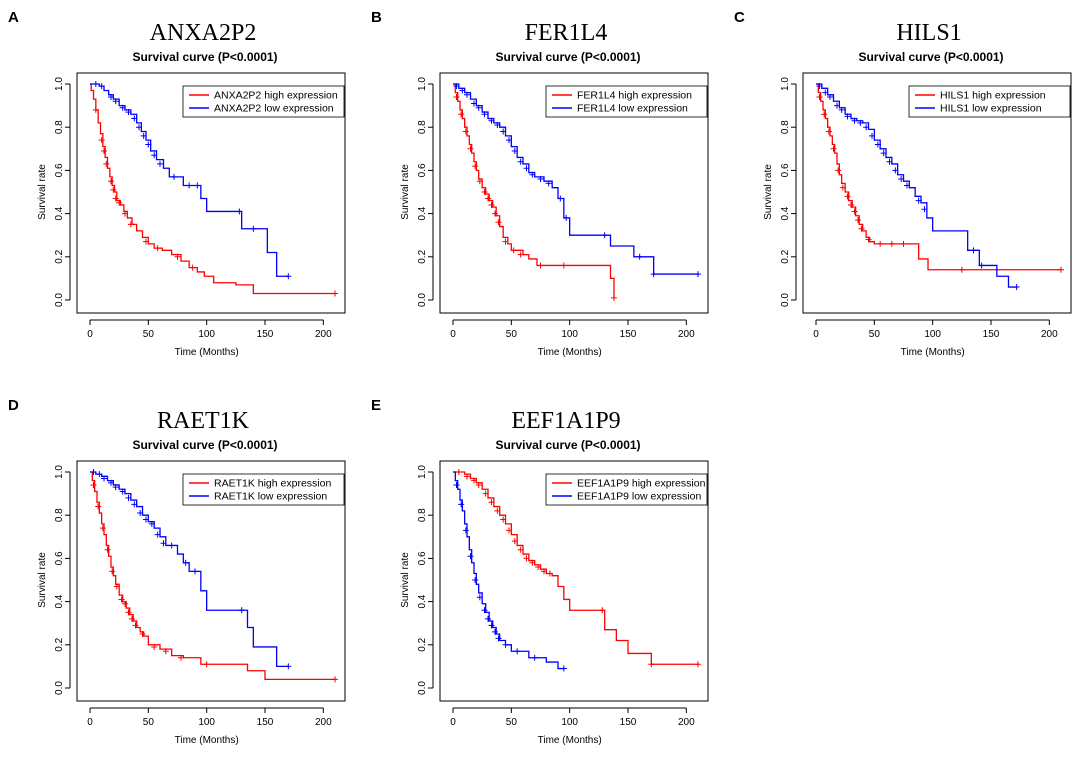  I want to click on y-tick-label: 0.2, so click(59, 644).